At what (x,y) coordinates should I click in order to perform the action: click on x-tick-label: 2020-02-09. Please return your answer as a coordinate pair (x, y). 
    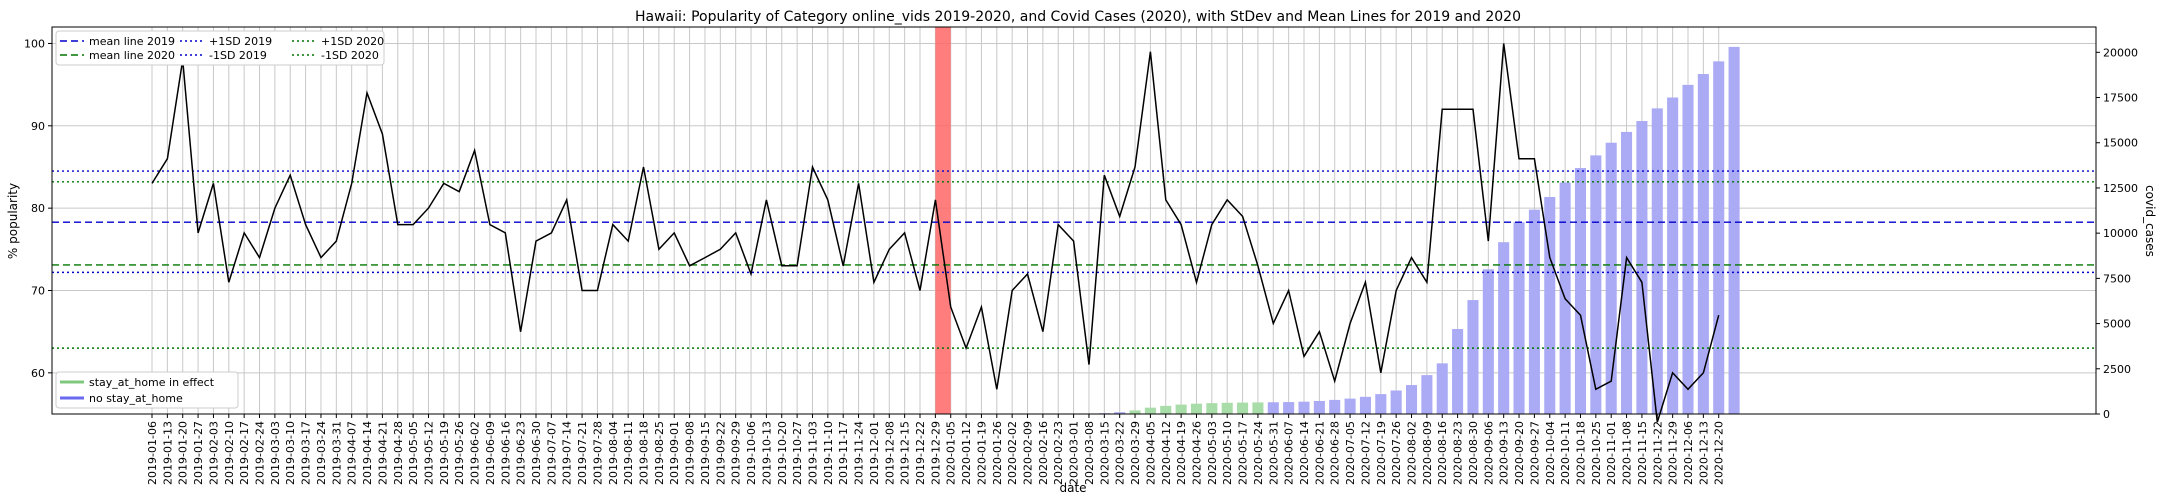
    Looking at the image, I should click on (1028, 453).